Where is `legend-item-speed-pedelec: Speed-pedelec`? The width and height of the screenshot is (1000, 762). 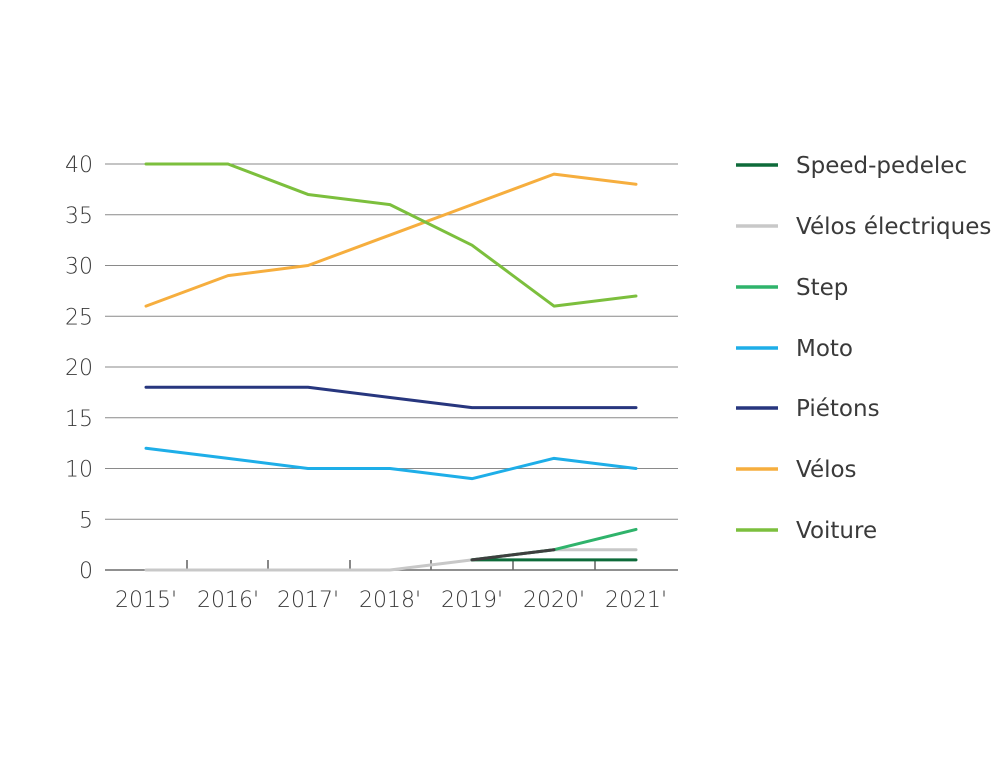
legend-item-speed-pedelec: Speed-pedelec is located at coordinates (851, 166).